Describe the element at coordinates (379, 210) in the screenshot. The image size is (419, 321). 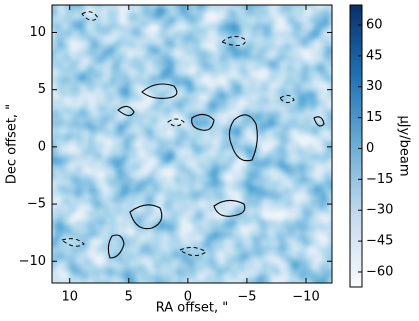
I see `colorbar-tick-label: −30` at that location.